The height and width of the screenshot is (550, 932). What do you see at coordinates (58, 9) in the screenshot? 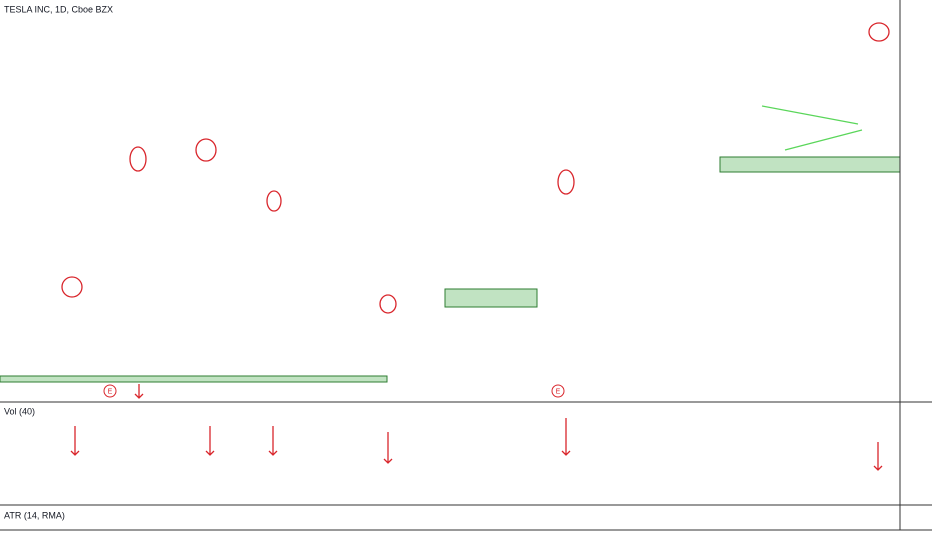
I see `chart-title: TESLA INC, 1D, Cboe BZX` at bounding box center [58, 9].